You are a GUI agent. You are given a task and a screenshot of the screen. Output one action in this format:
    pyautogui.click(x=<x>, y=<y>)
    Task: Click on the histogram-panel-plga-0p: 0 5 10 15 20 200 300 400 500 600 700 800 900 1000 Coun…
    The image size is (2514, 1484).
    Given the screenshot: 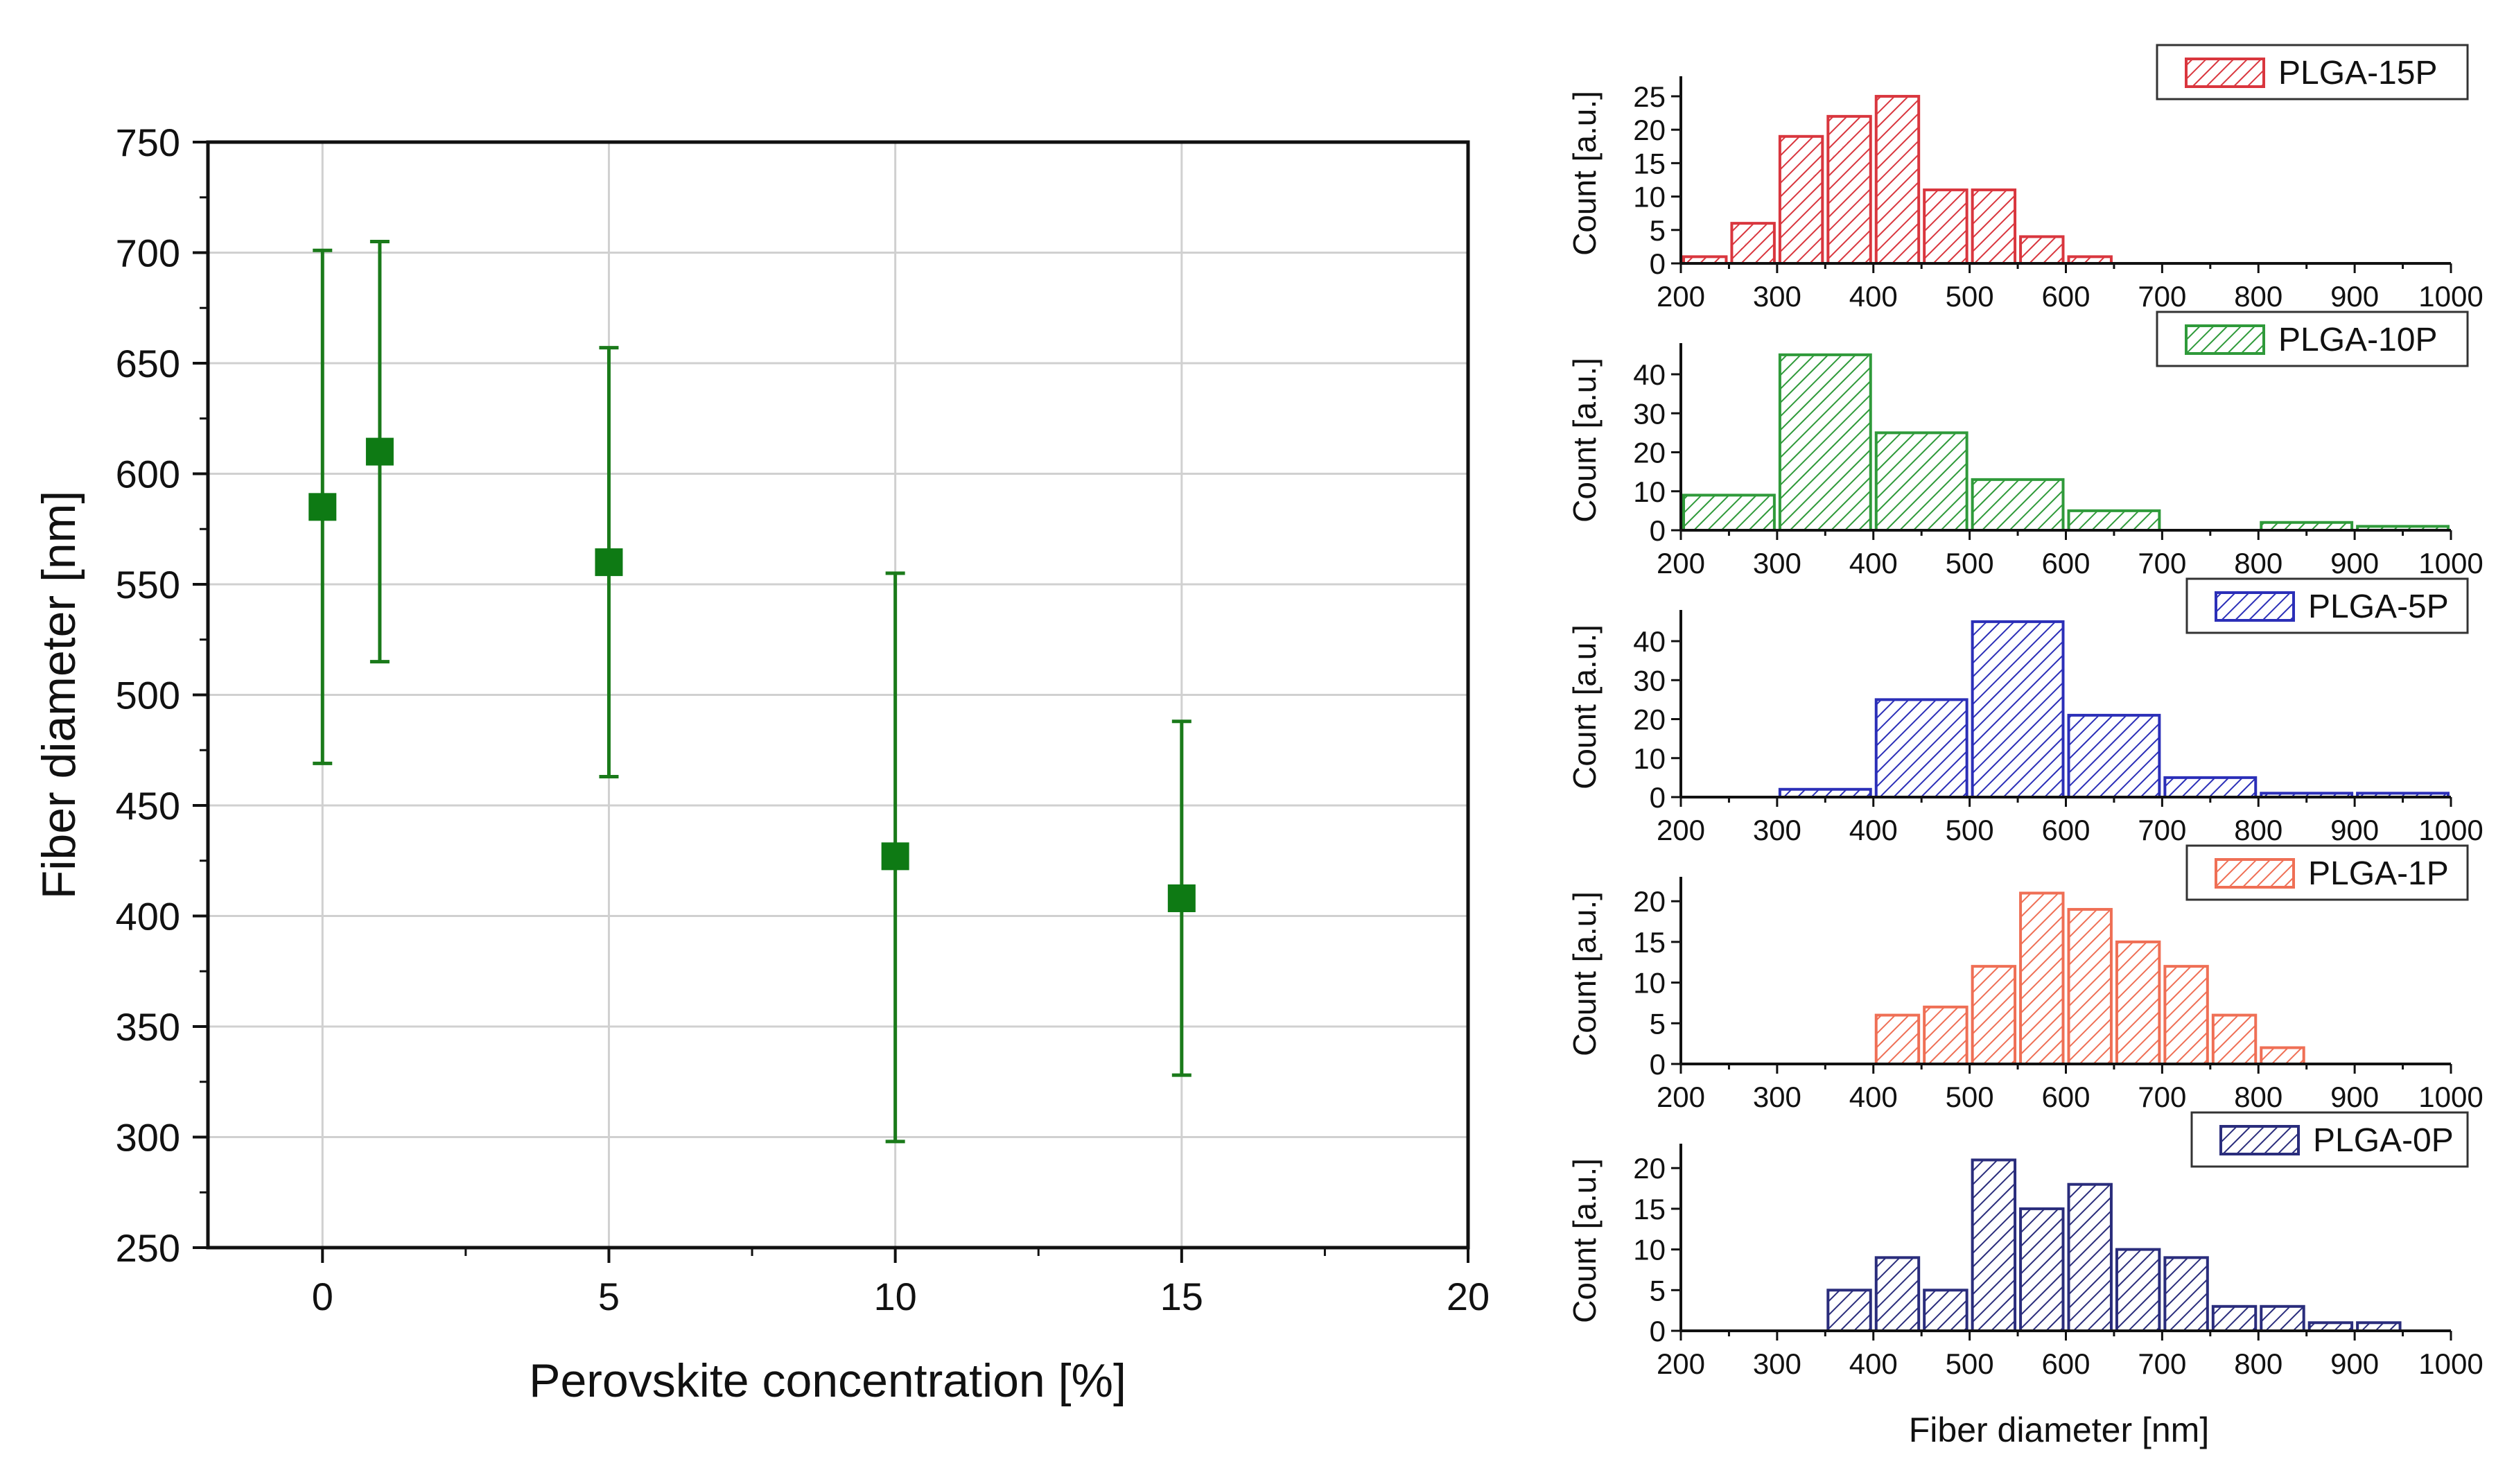 What is the action you would take?
    pyautogui.click(x=2025, y=1280)
    